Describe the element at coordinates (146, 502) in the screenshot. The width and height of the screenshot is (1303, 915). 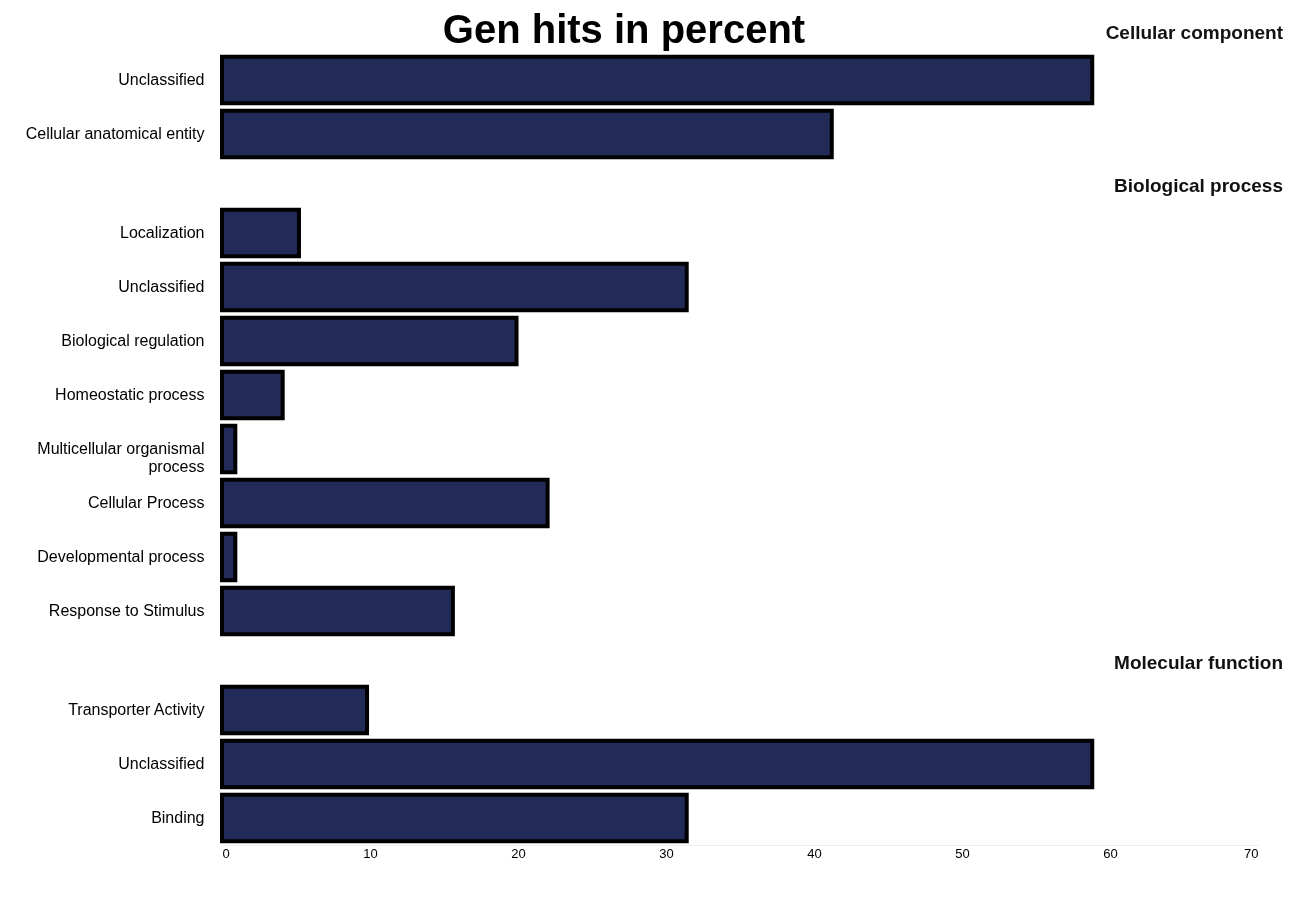
I see `y-tick-label: Cellular Process` at that location.